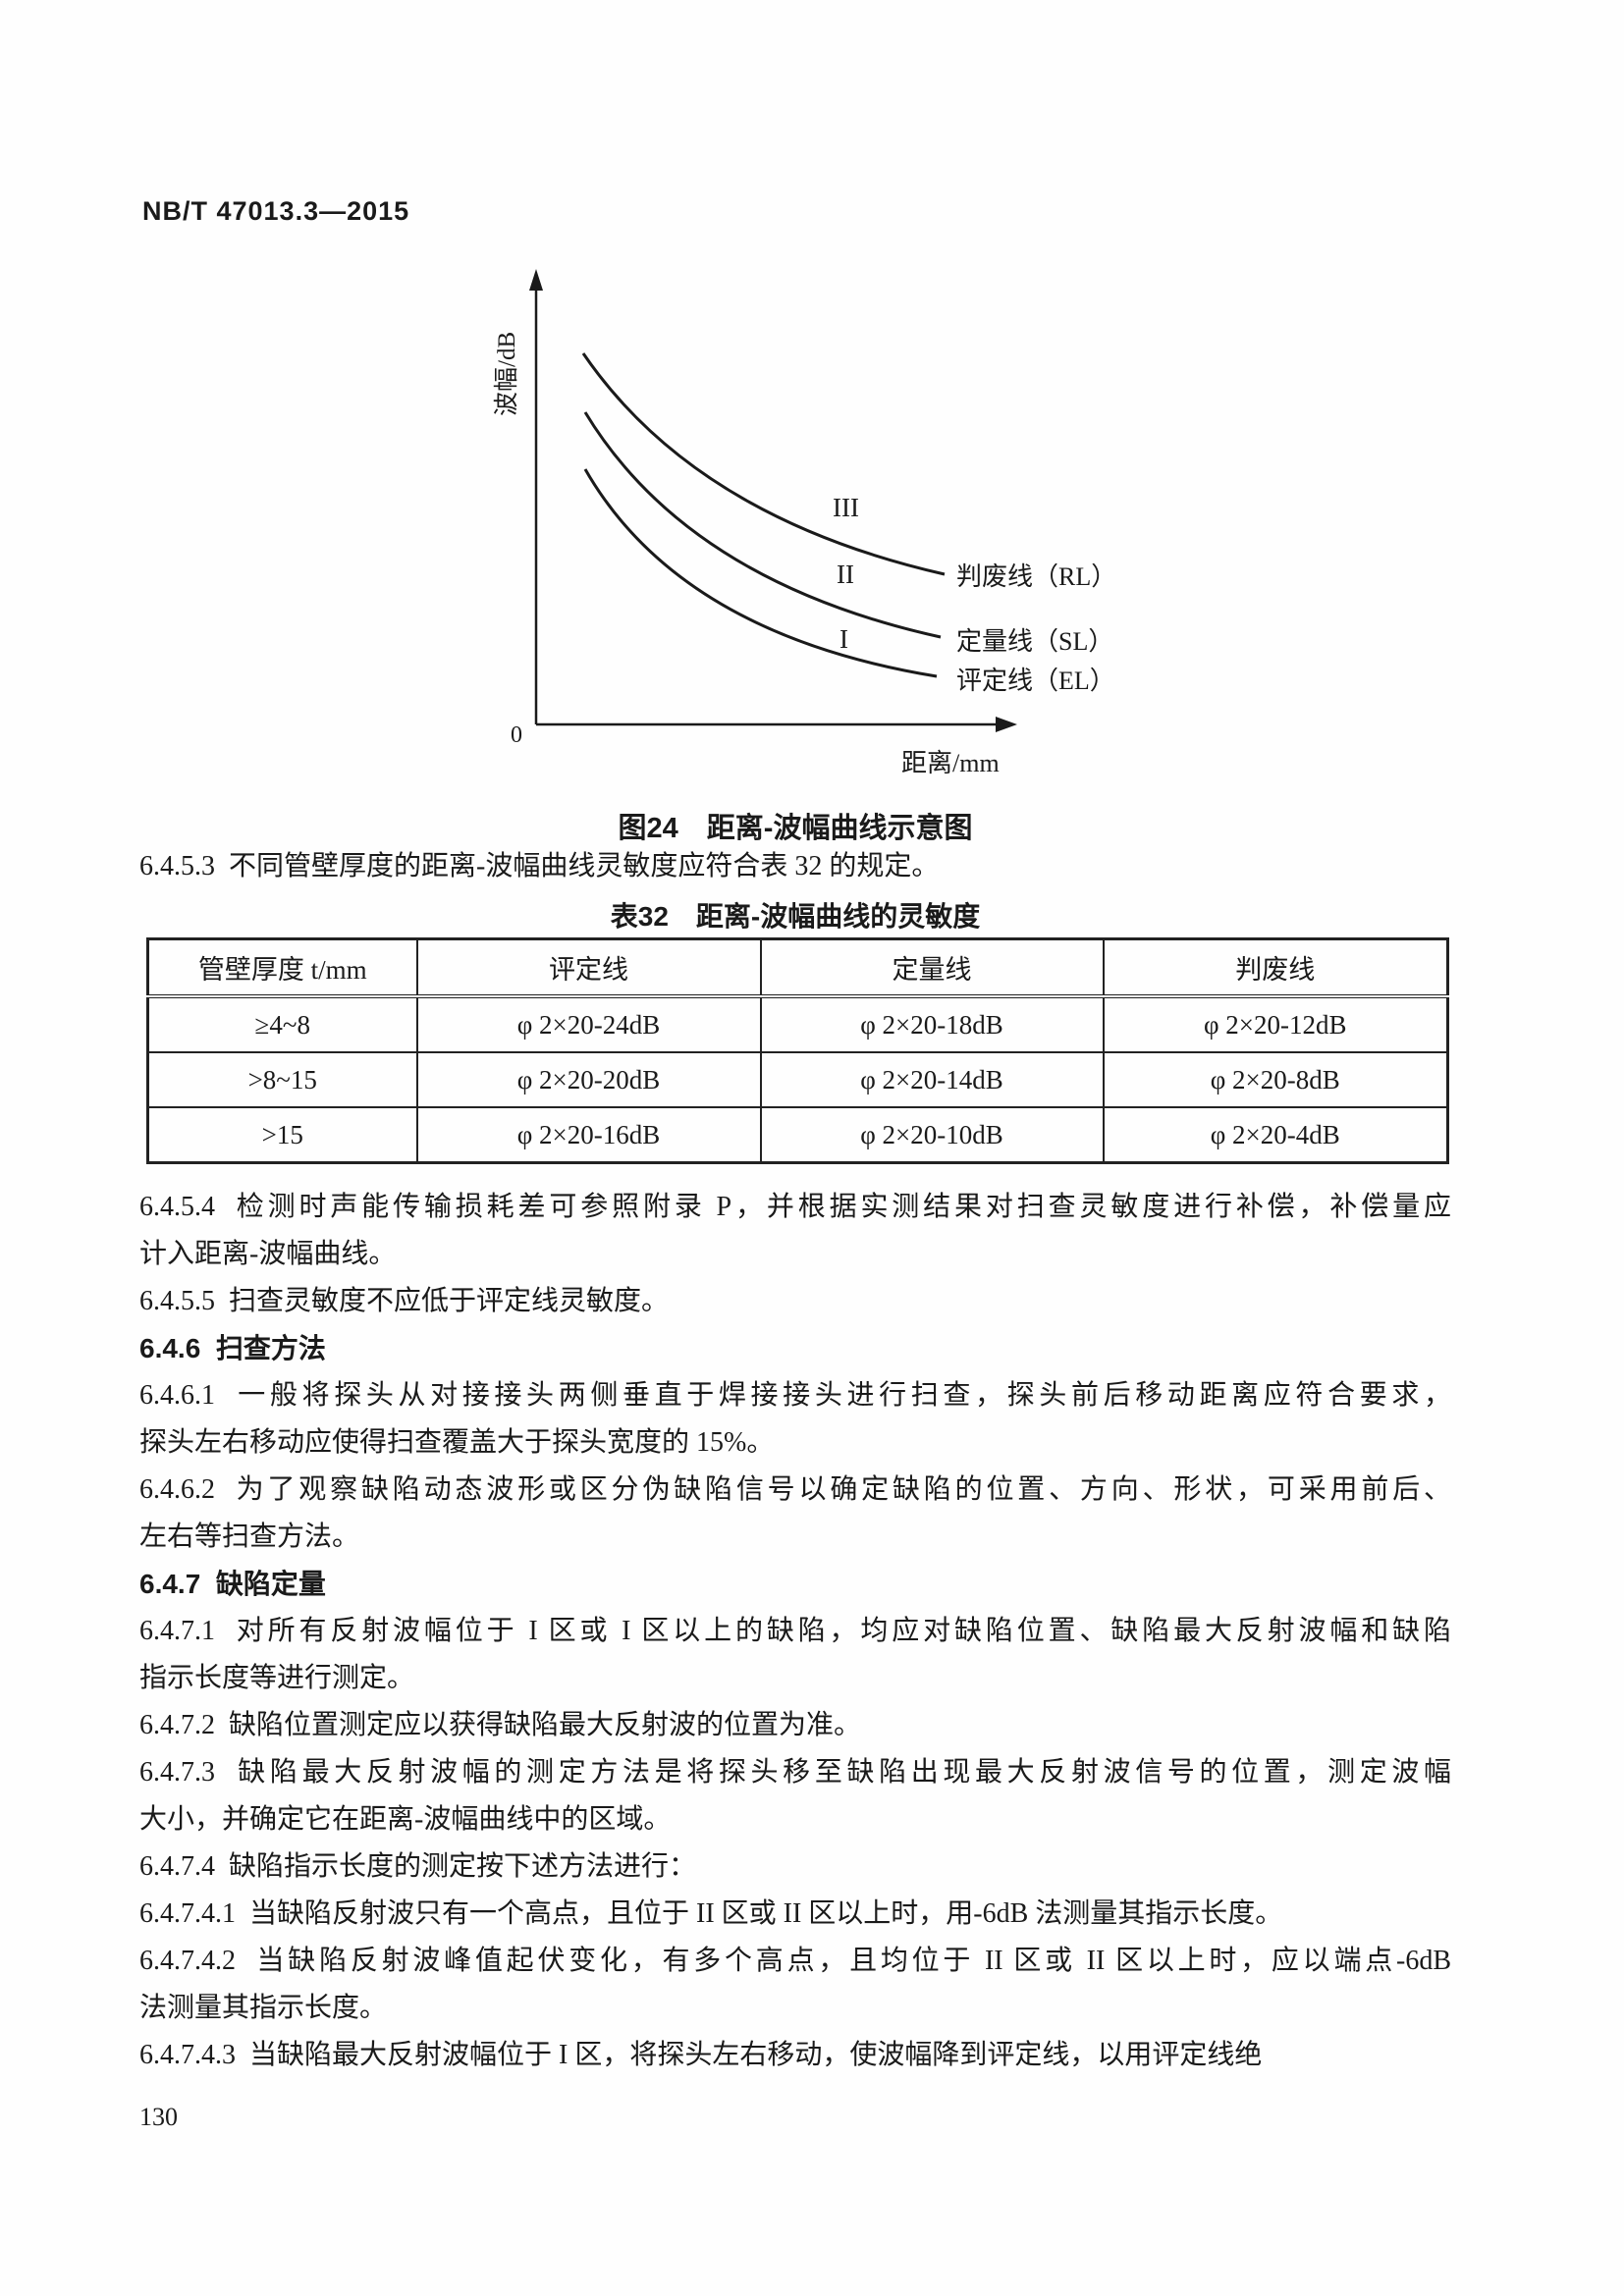 This screenshot has height=2296, width=1624. Describe the element at coordinates (282, 1135) in the screenshot. I see `cell-thickness: >15` at that location.